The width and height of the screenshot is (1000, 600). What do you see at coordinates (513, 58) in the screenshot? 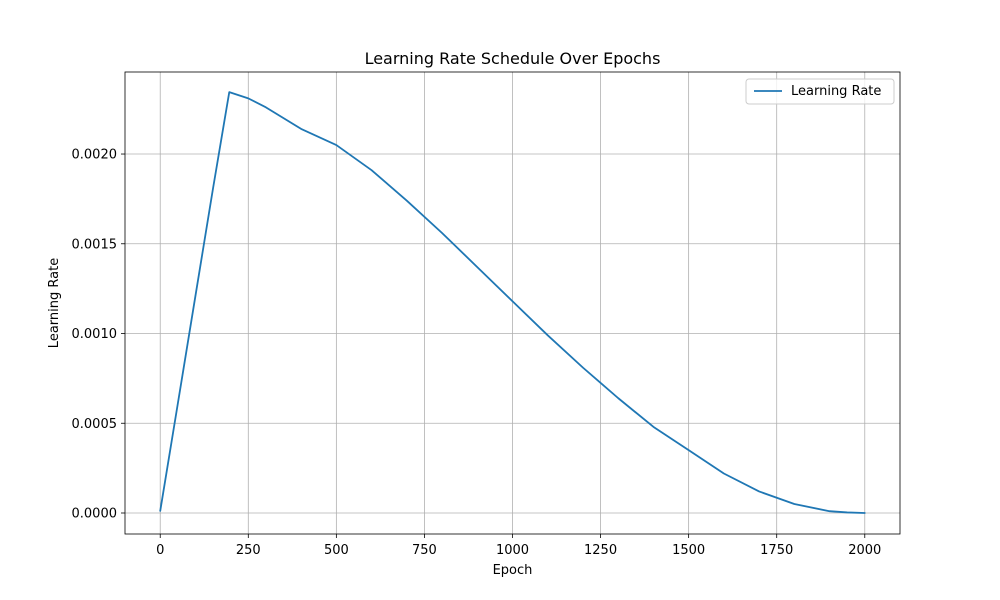
I see `chart-title: Learning Rate Schedule Over Epochs` at bounding box center [513, 58].